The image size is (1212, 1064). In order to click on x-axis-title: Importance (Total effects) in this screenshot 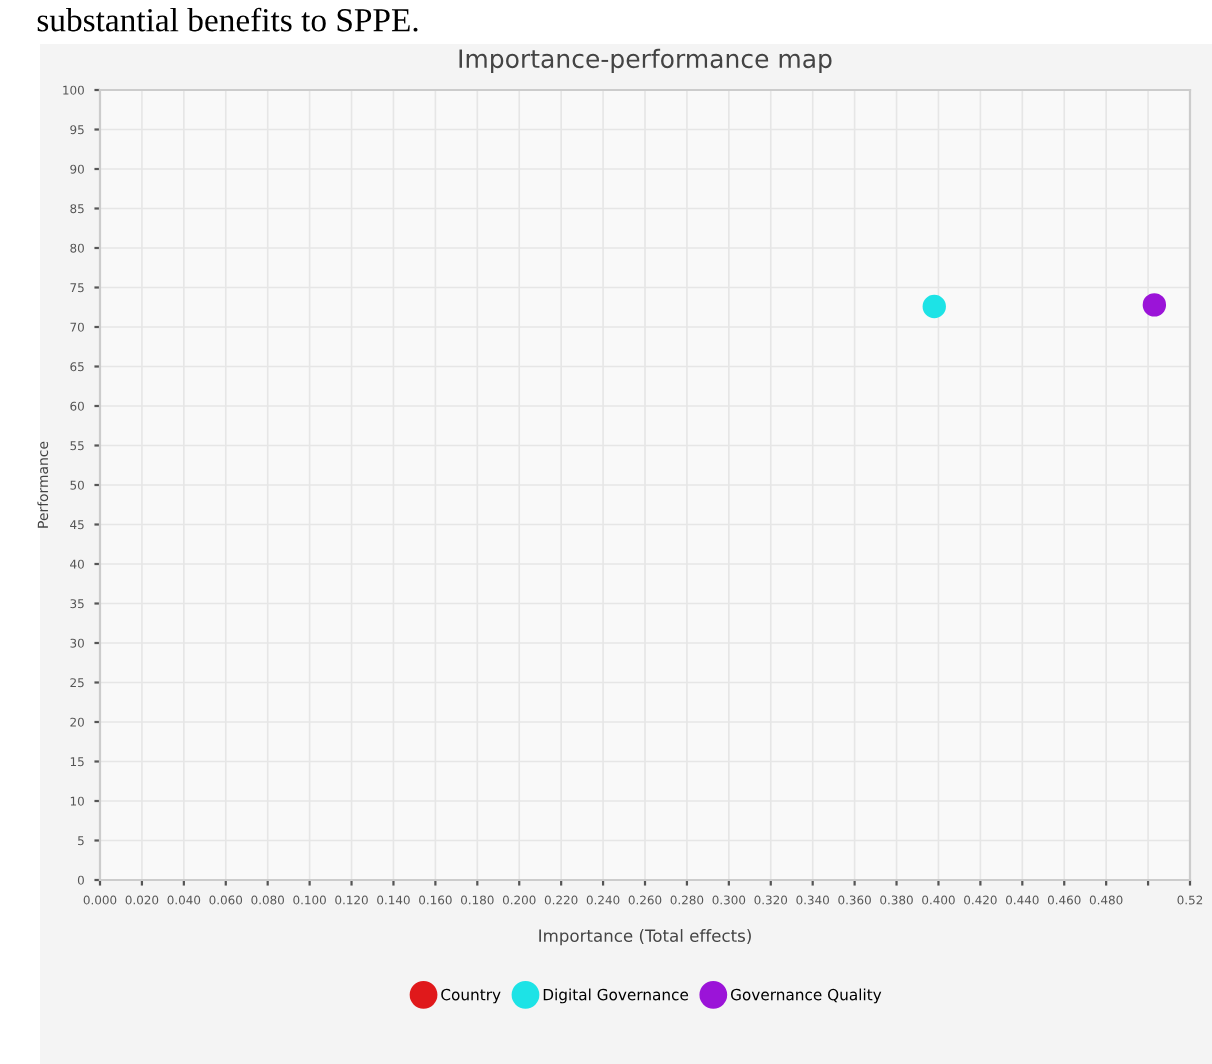, I will do `click(645, 937)`.